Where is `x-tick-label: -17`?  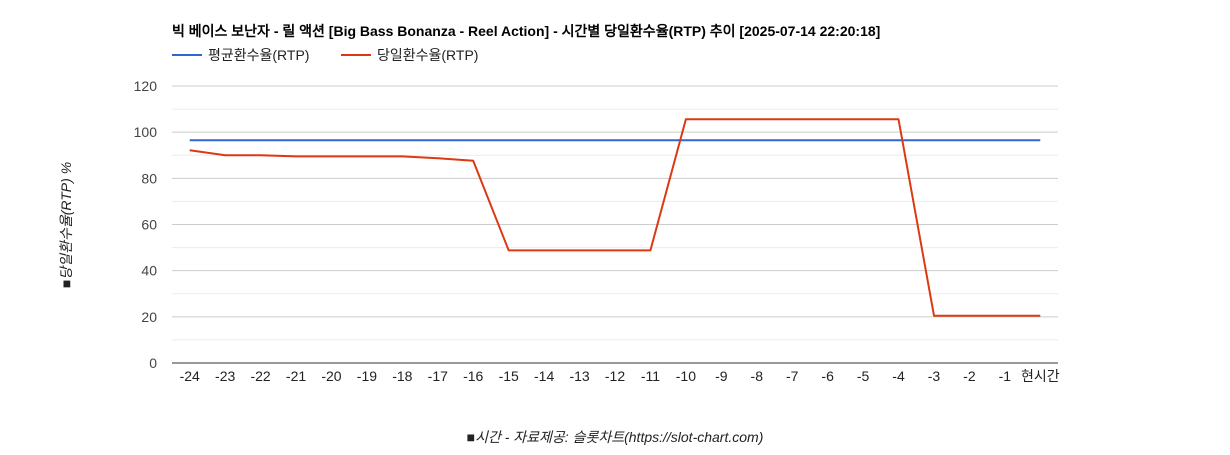
x-tick-label: -17 is located at coordinates (438, 376).